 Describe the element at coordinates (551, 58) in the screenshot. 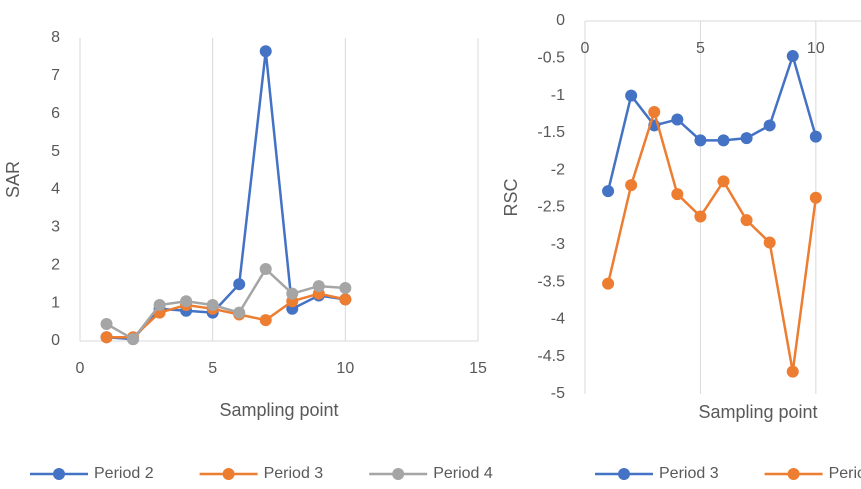

I see `y-tick-label: -0.5` at that location.